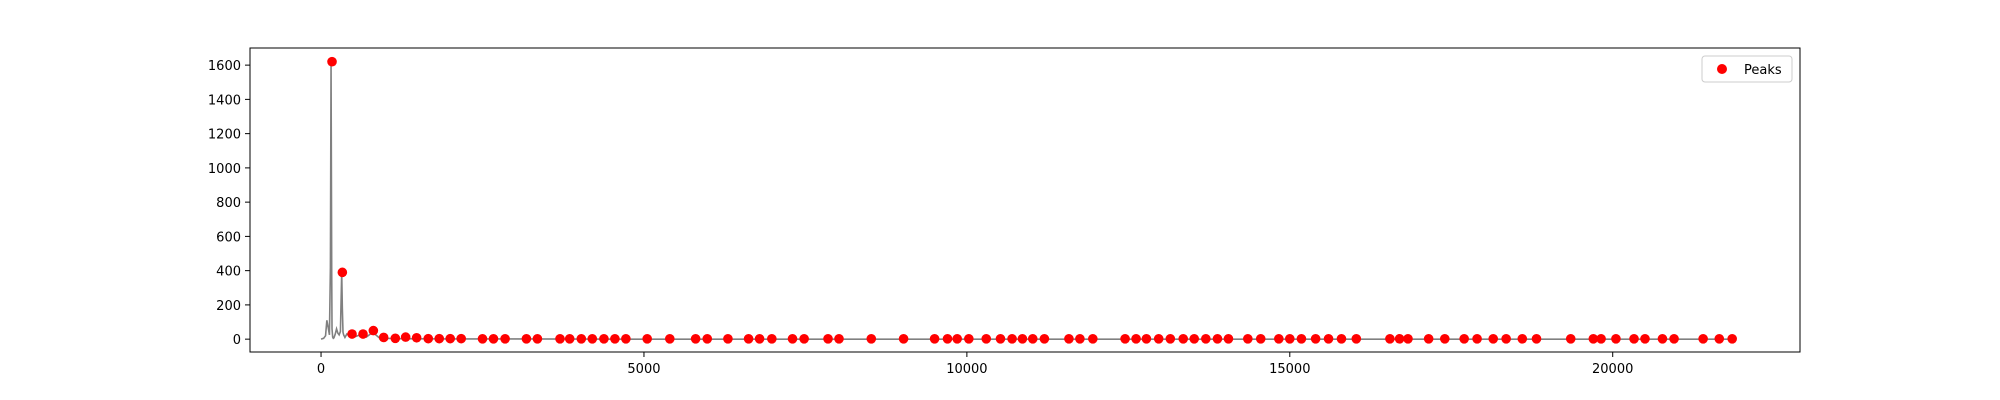 The height and width of the screenshot is (400, 2000). Describe the element at coordinates (224, 100) in the screenshot. I see `y-tick-label: 1400` at that location.